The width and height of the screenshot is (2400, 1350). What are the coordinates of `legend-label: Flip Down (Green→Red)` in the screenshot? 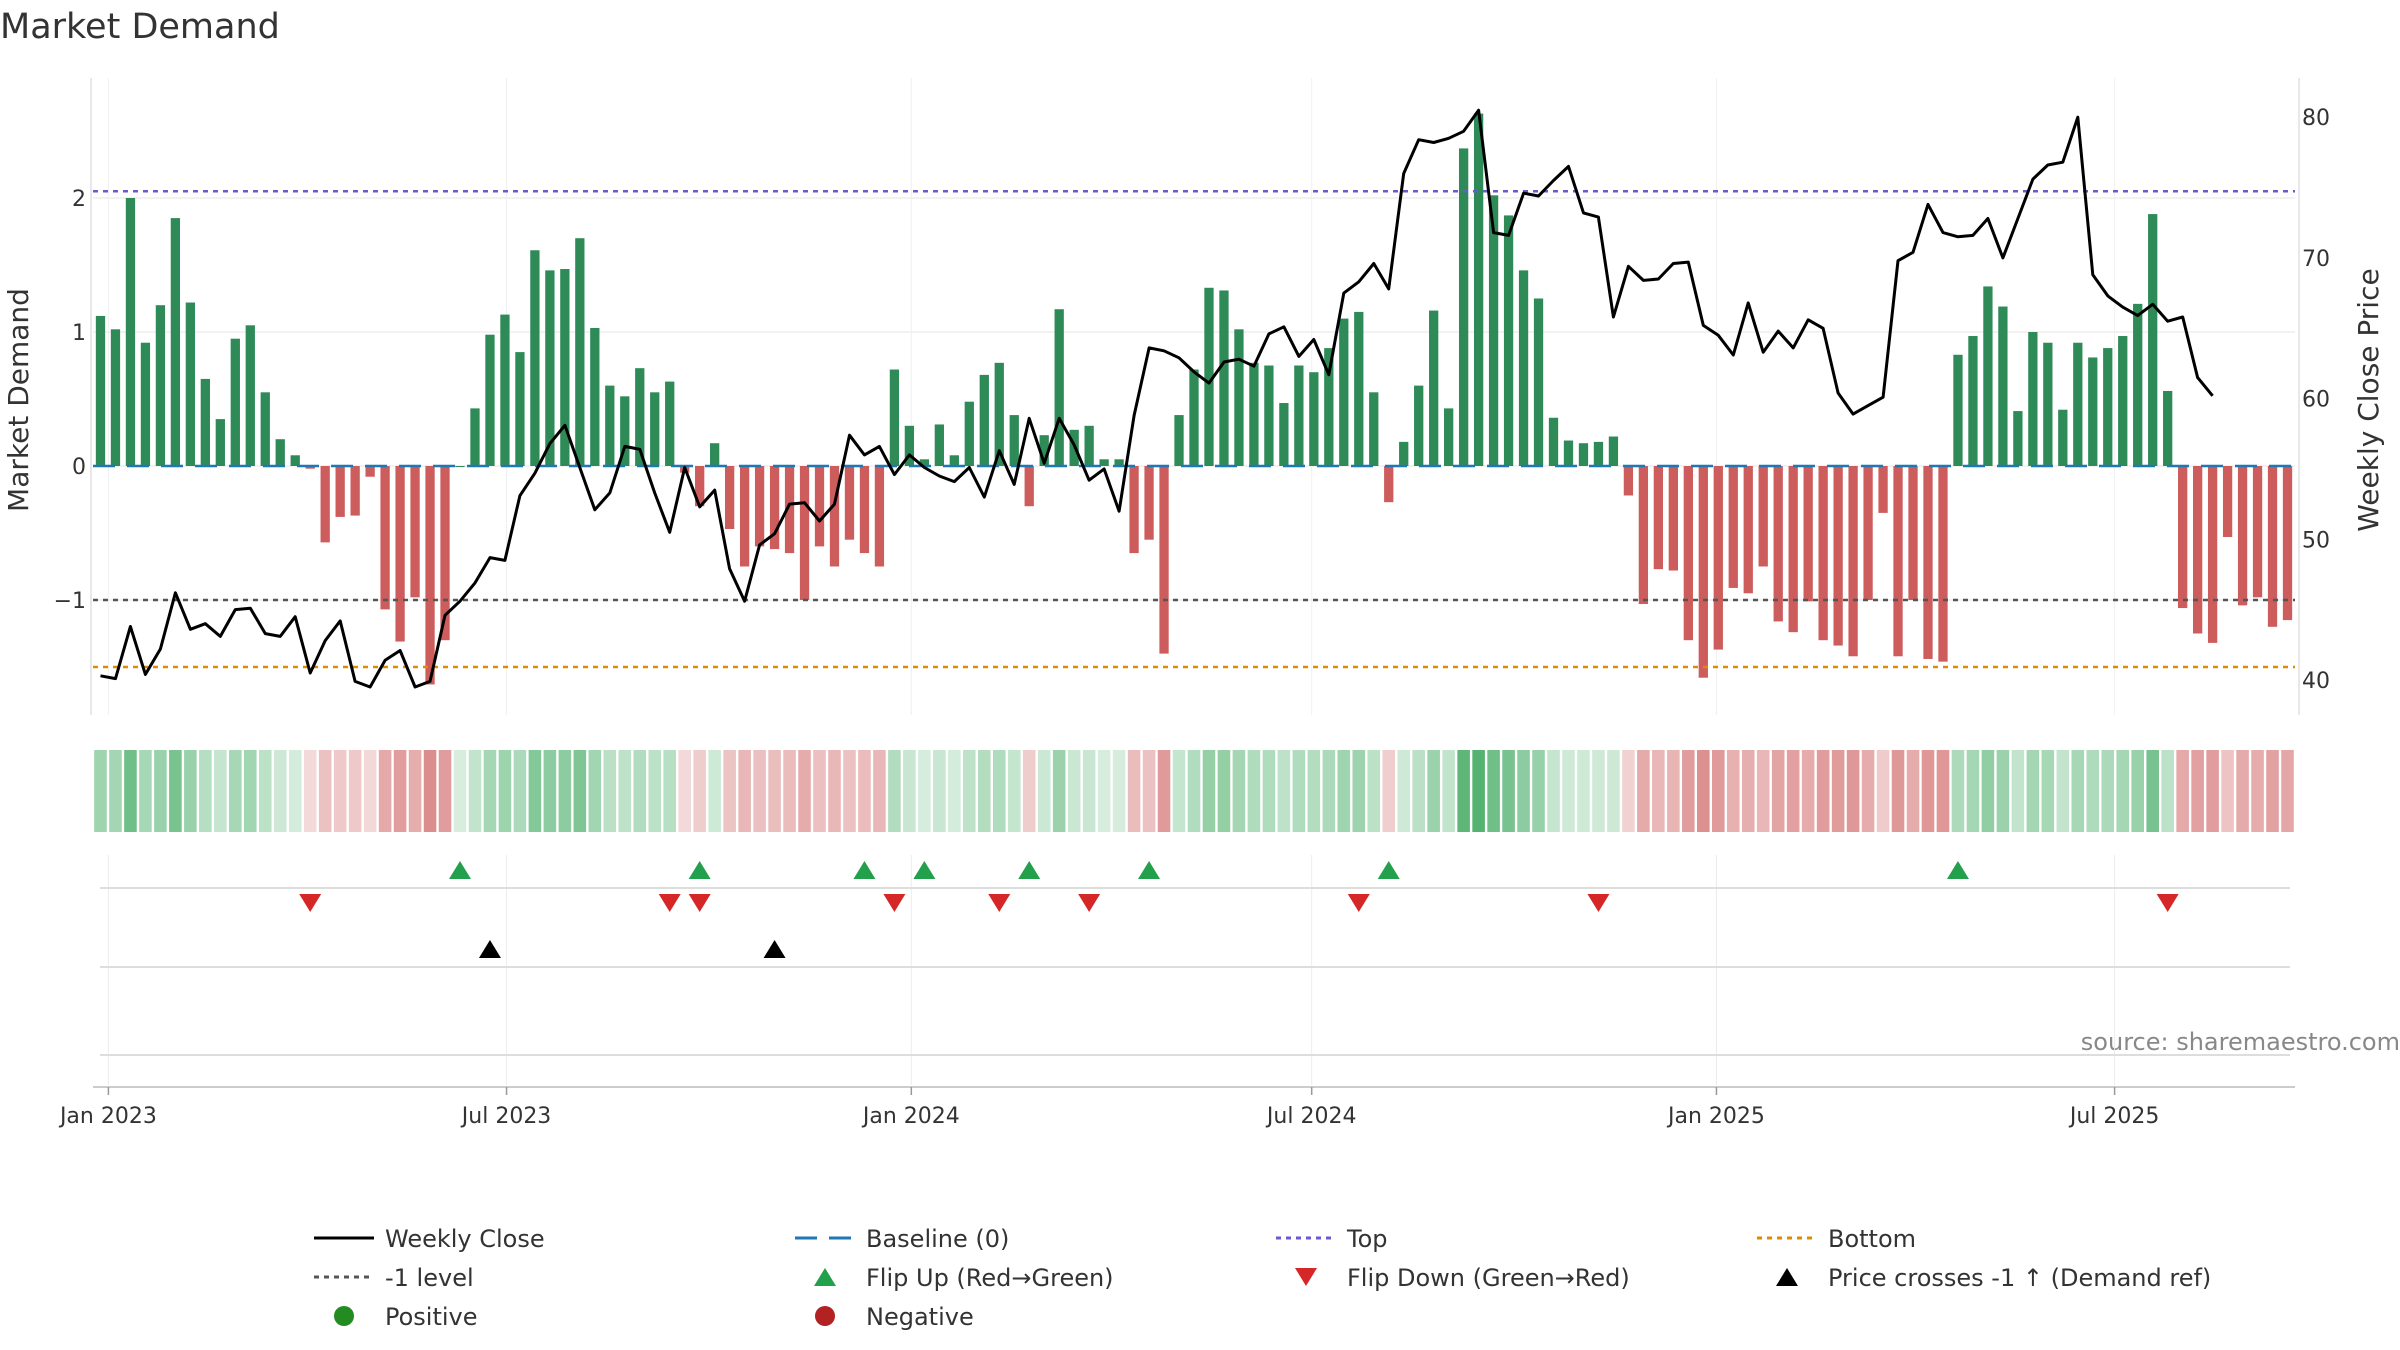 It's located at (1488, 1278).